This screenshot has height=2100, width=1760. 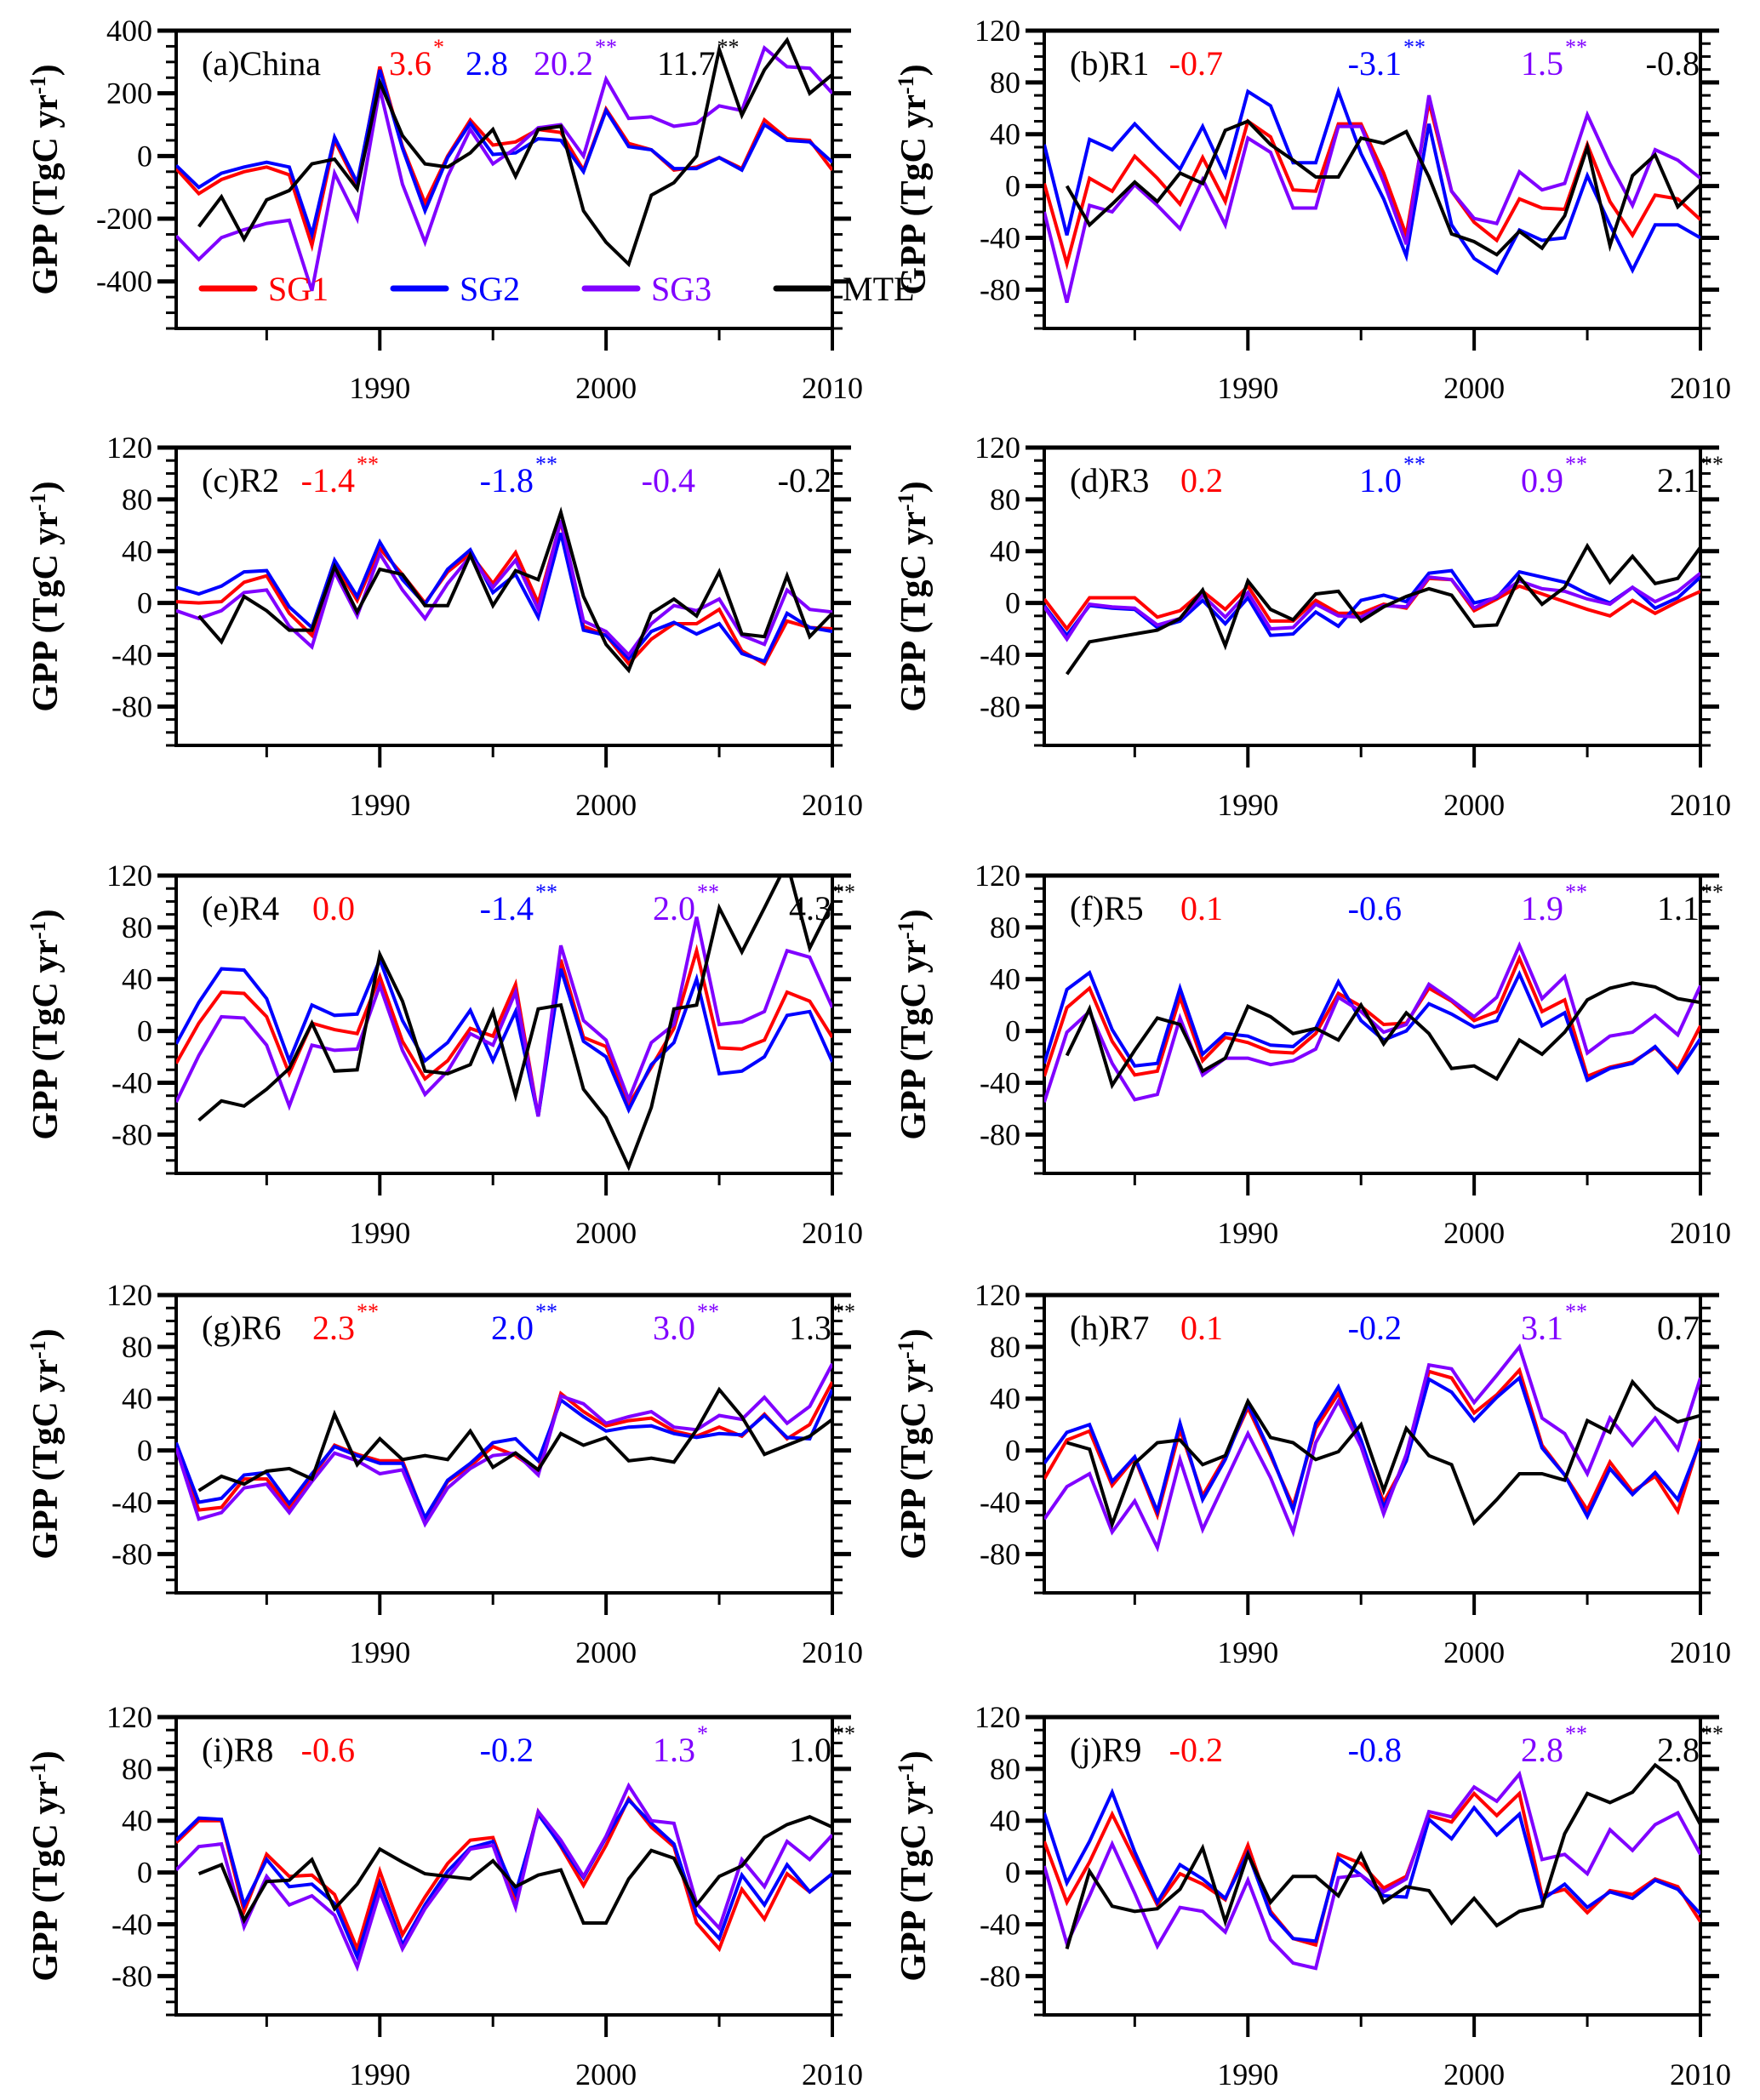 I want to click on trend-value-sg2: -0.6, so click(x=1375, y=908).